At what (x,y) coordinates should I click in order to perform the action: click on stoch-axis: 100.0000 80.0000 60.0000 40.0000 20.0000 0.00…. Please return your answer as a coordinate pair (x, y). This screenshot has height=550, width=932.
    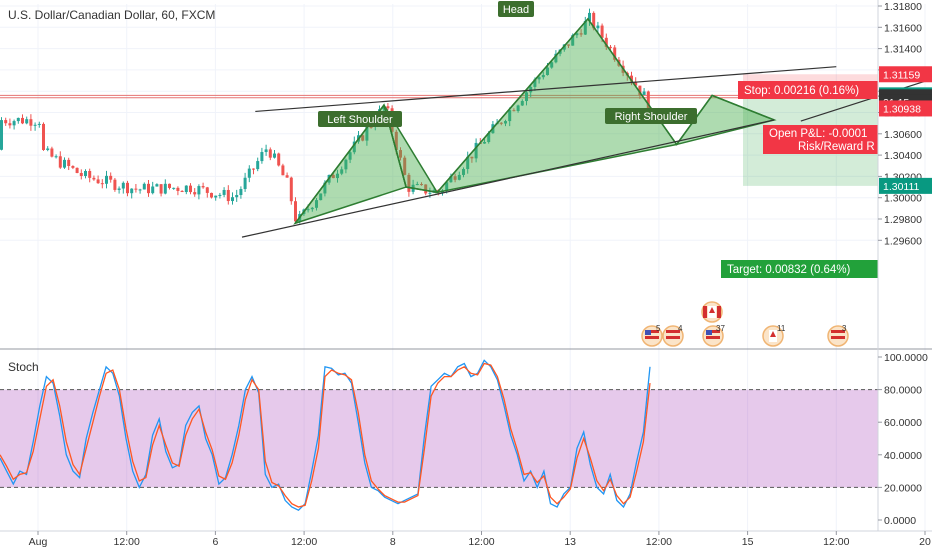
    Looking at the image, I should click on (903, 439).